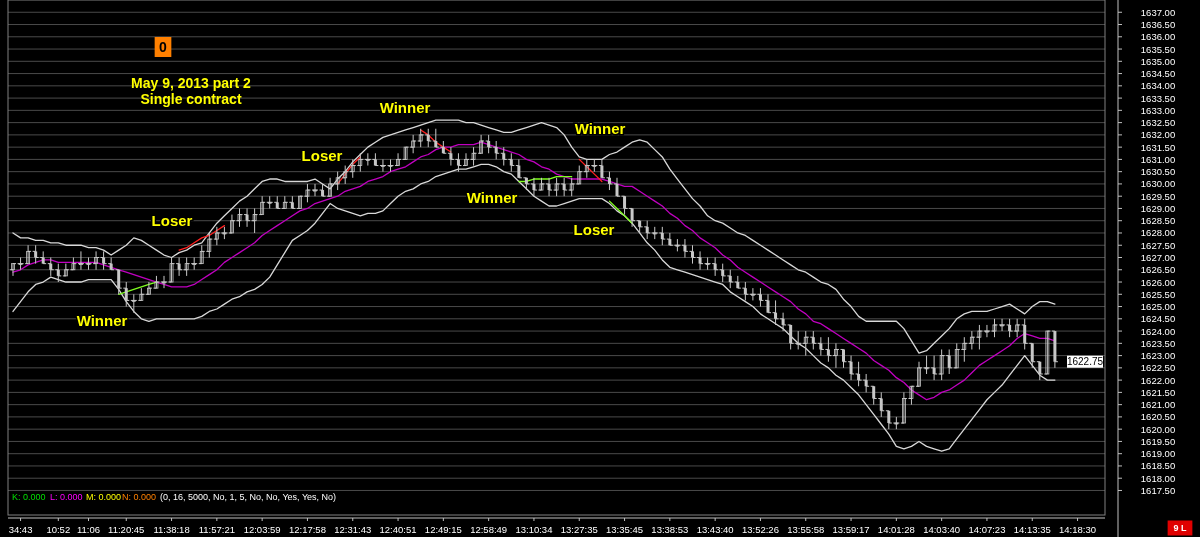  I want to click on x-tick-label: 13:52:26, so click(760, 529).